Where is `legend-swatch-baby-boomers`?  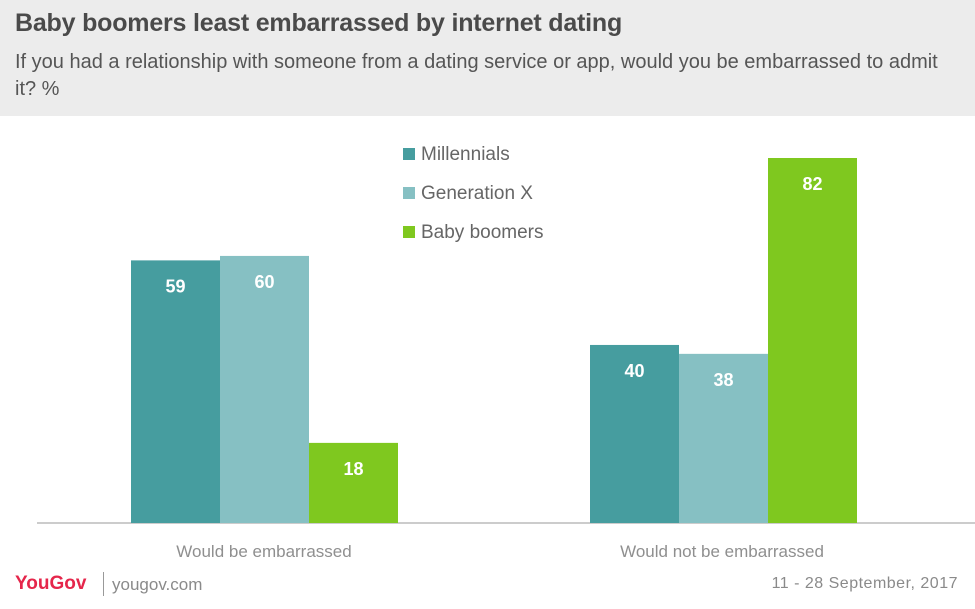 legend-swatch-baby-boomers is located at coordinates (409, 232).